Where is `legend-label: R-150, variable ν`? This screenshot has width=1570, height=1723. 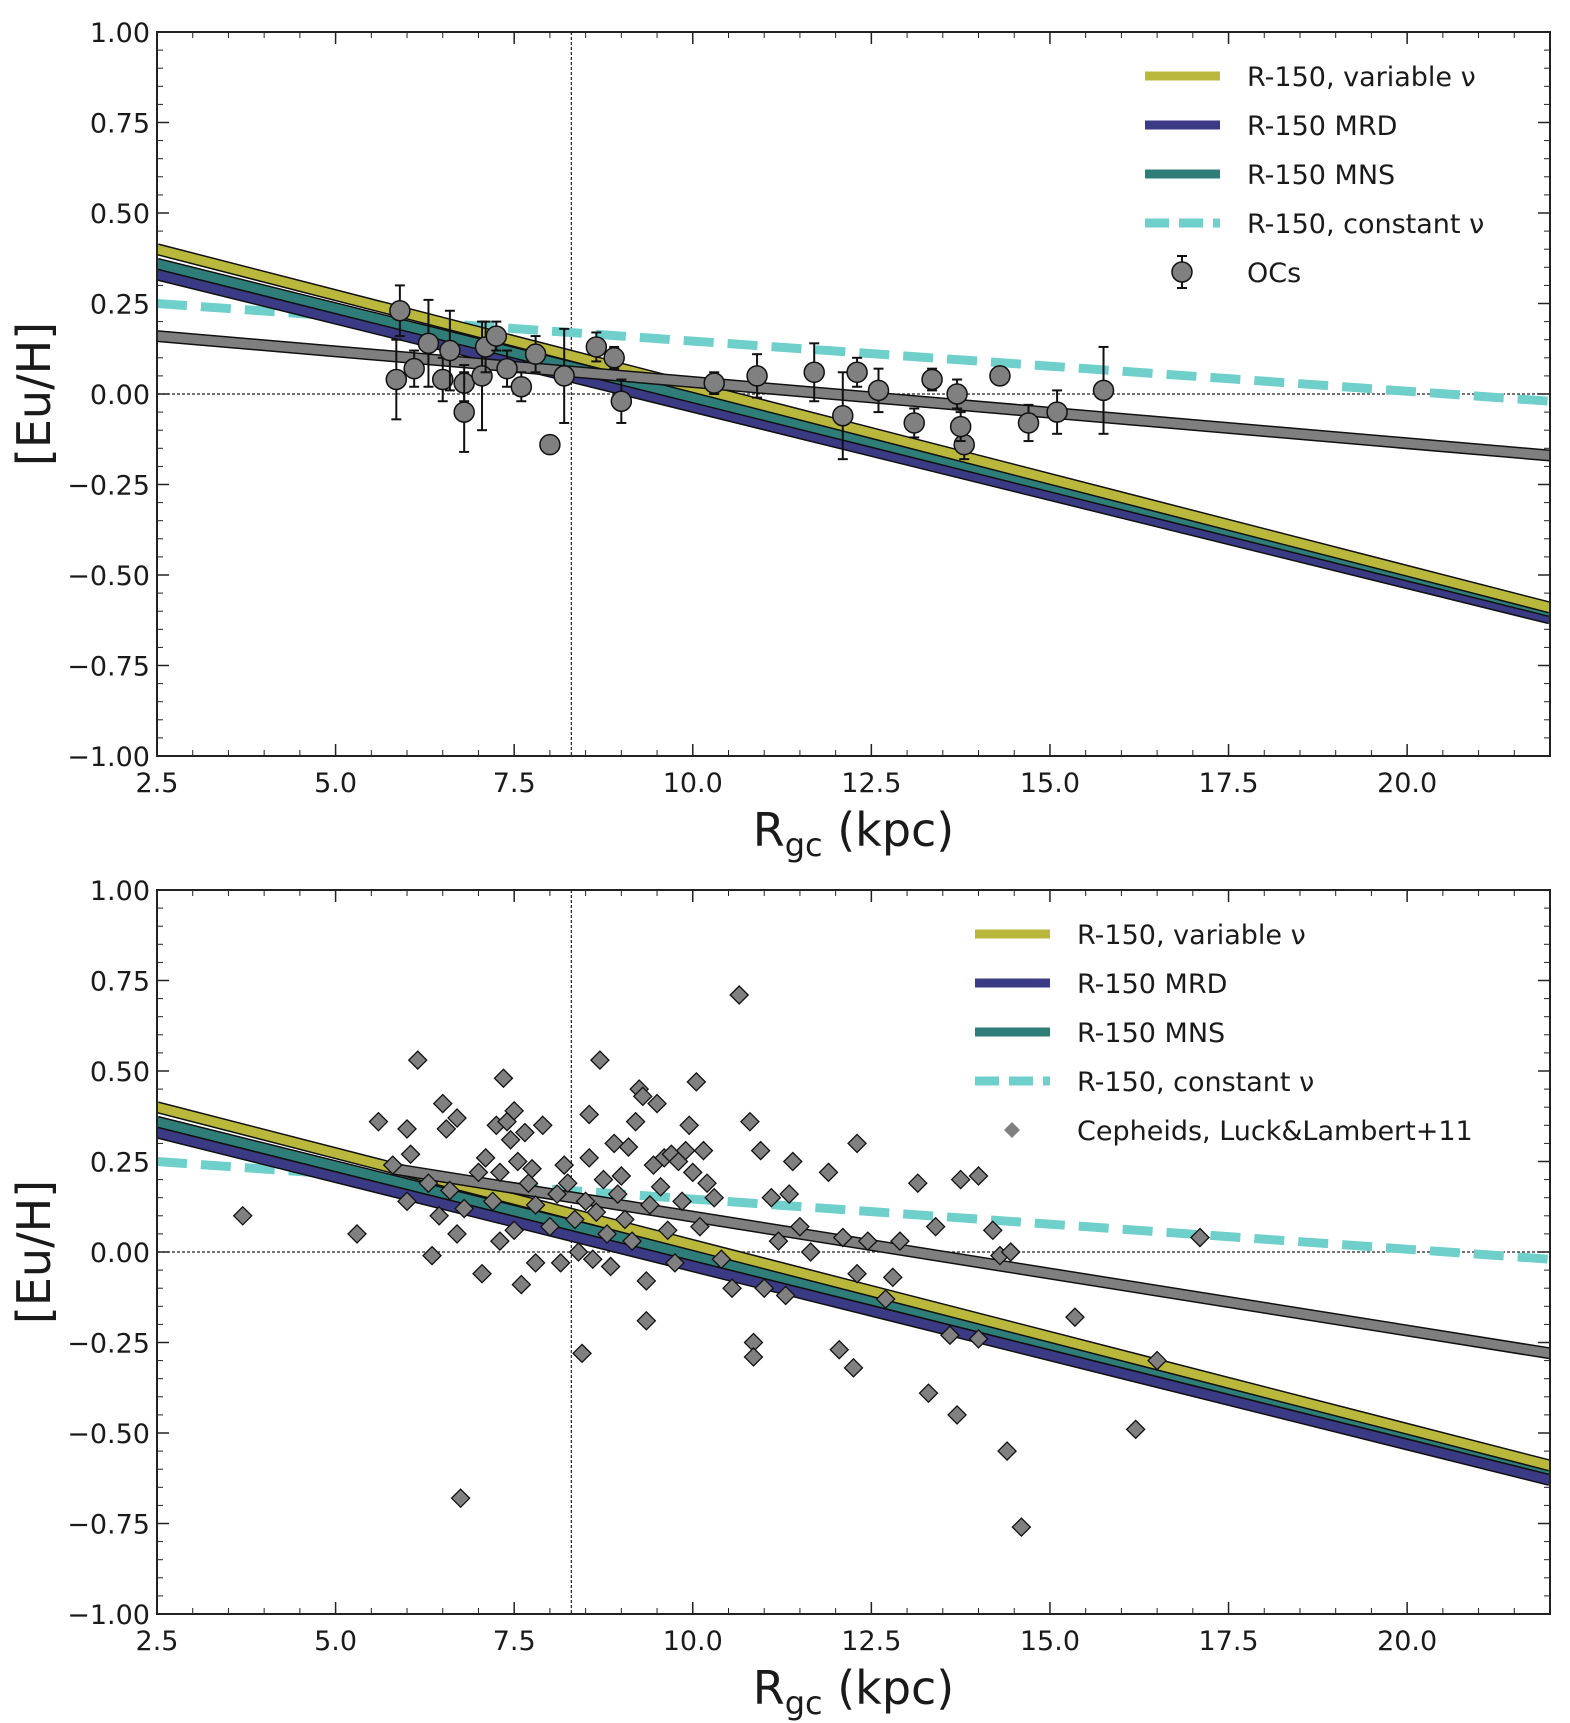 legend-label: R-150, variable ν is located at coordinates (1361, 77).